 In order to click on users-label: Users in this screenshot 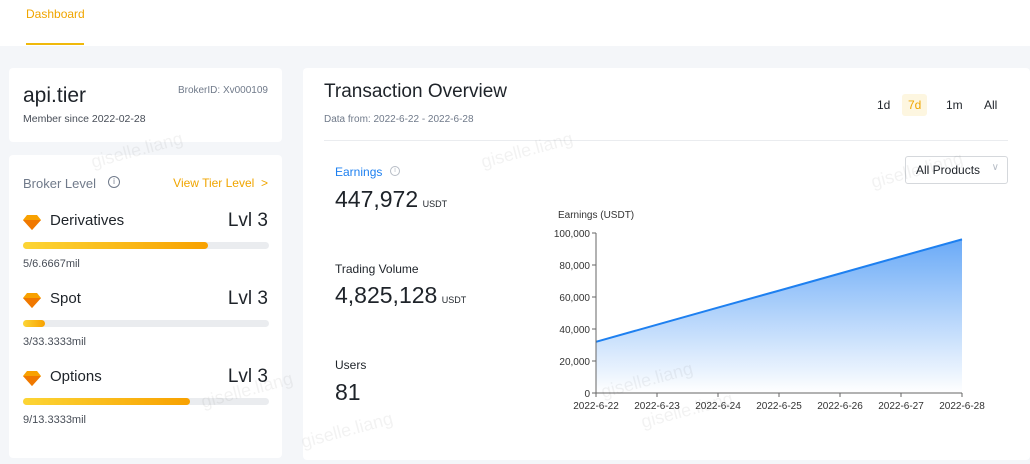, I will do `click(351, 365)`.